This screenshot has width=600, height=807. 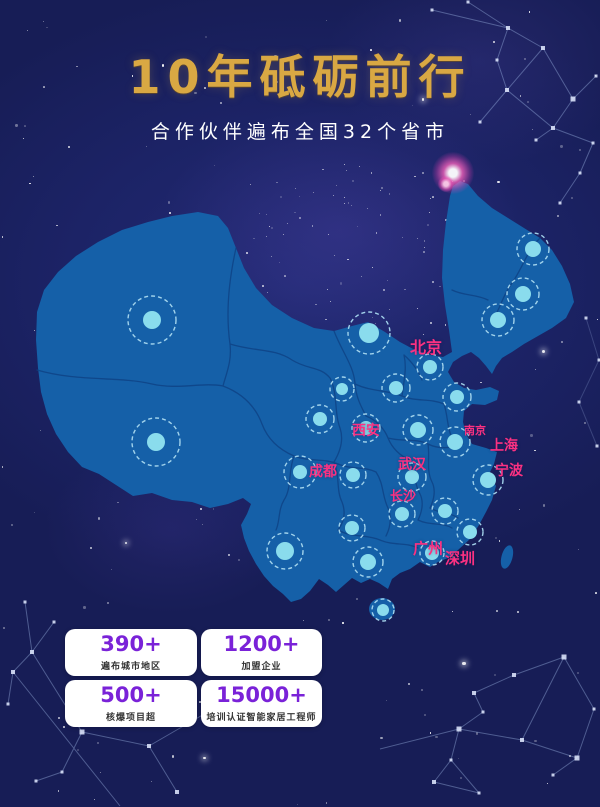 I want to click on city-label: 成都, so click(x=323, y=472).